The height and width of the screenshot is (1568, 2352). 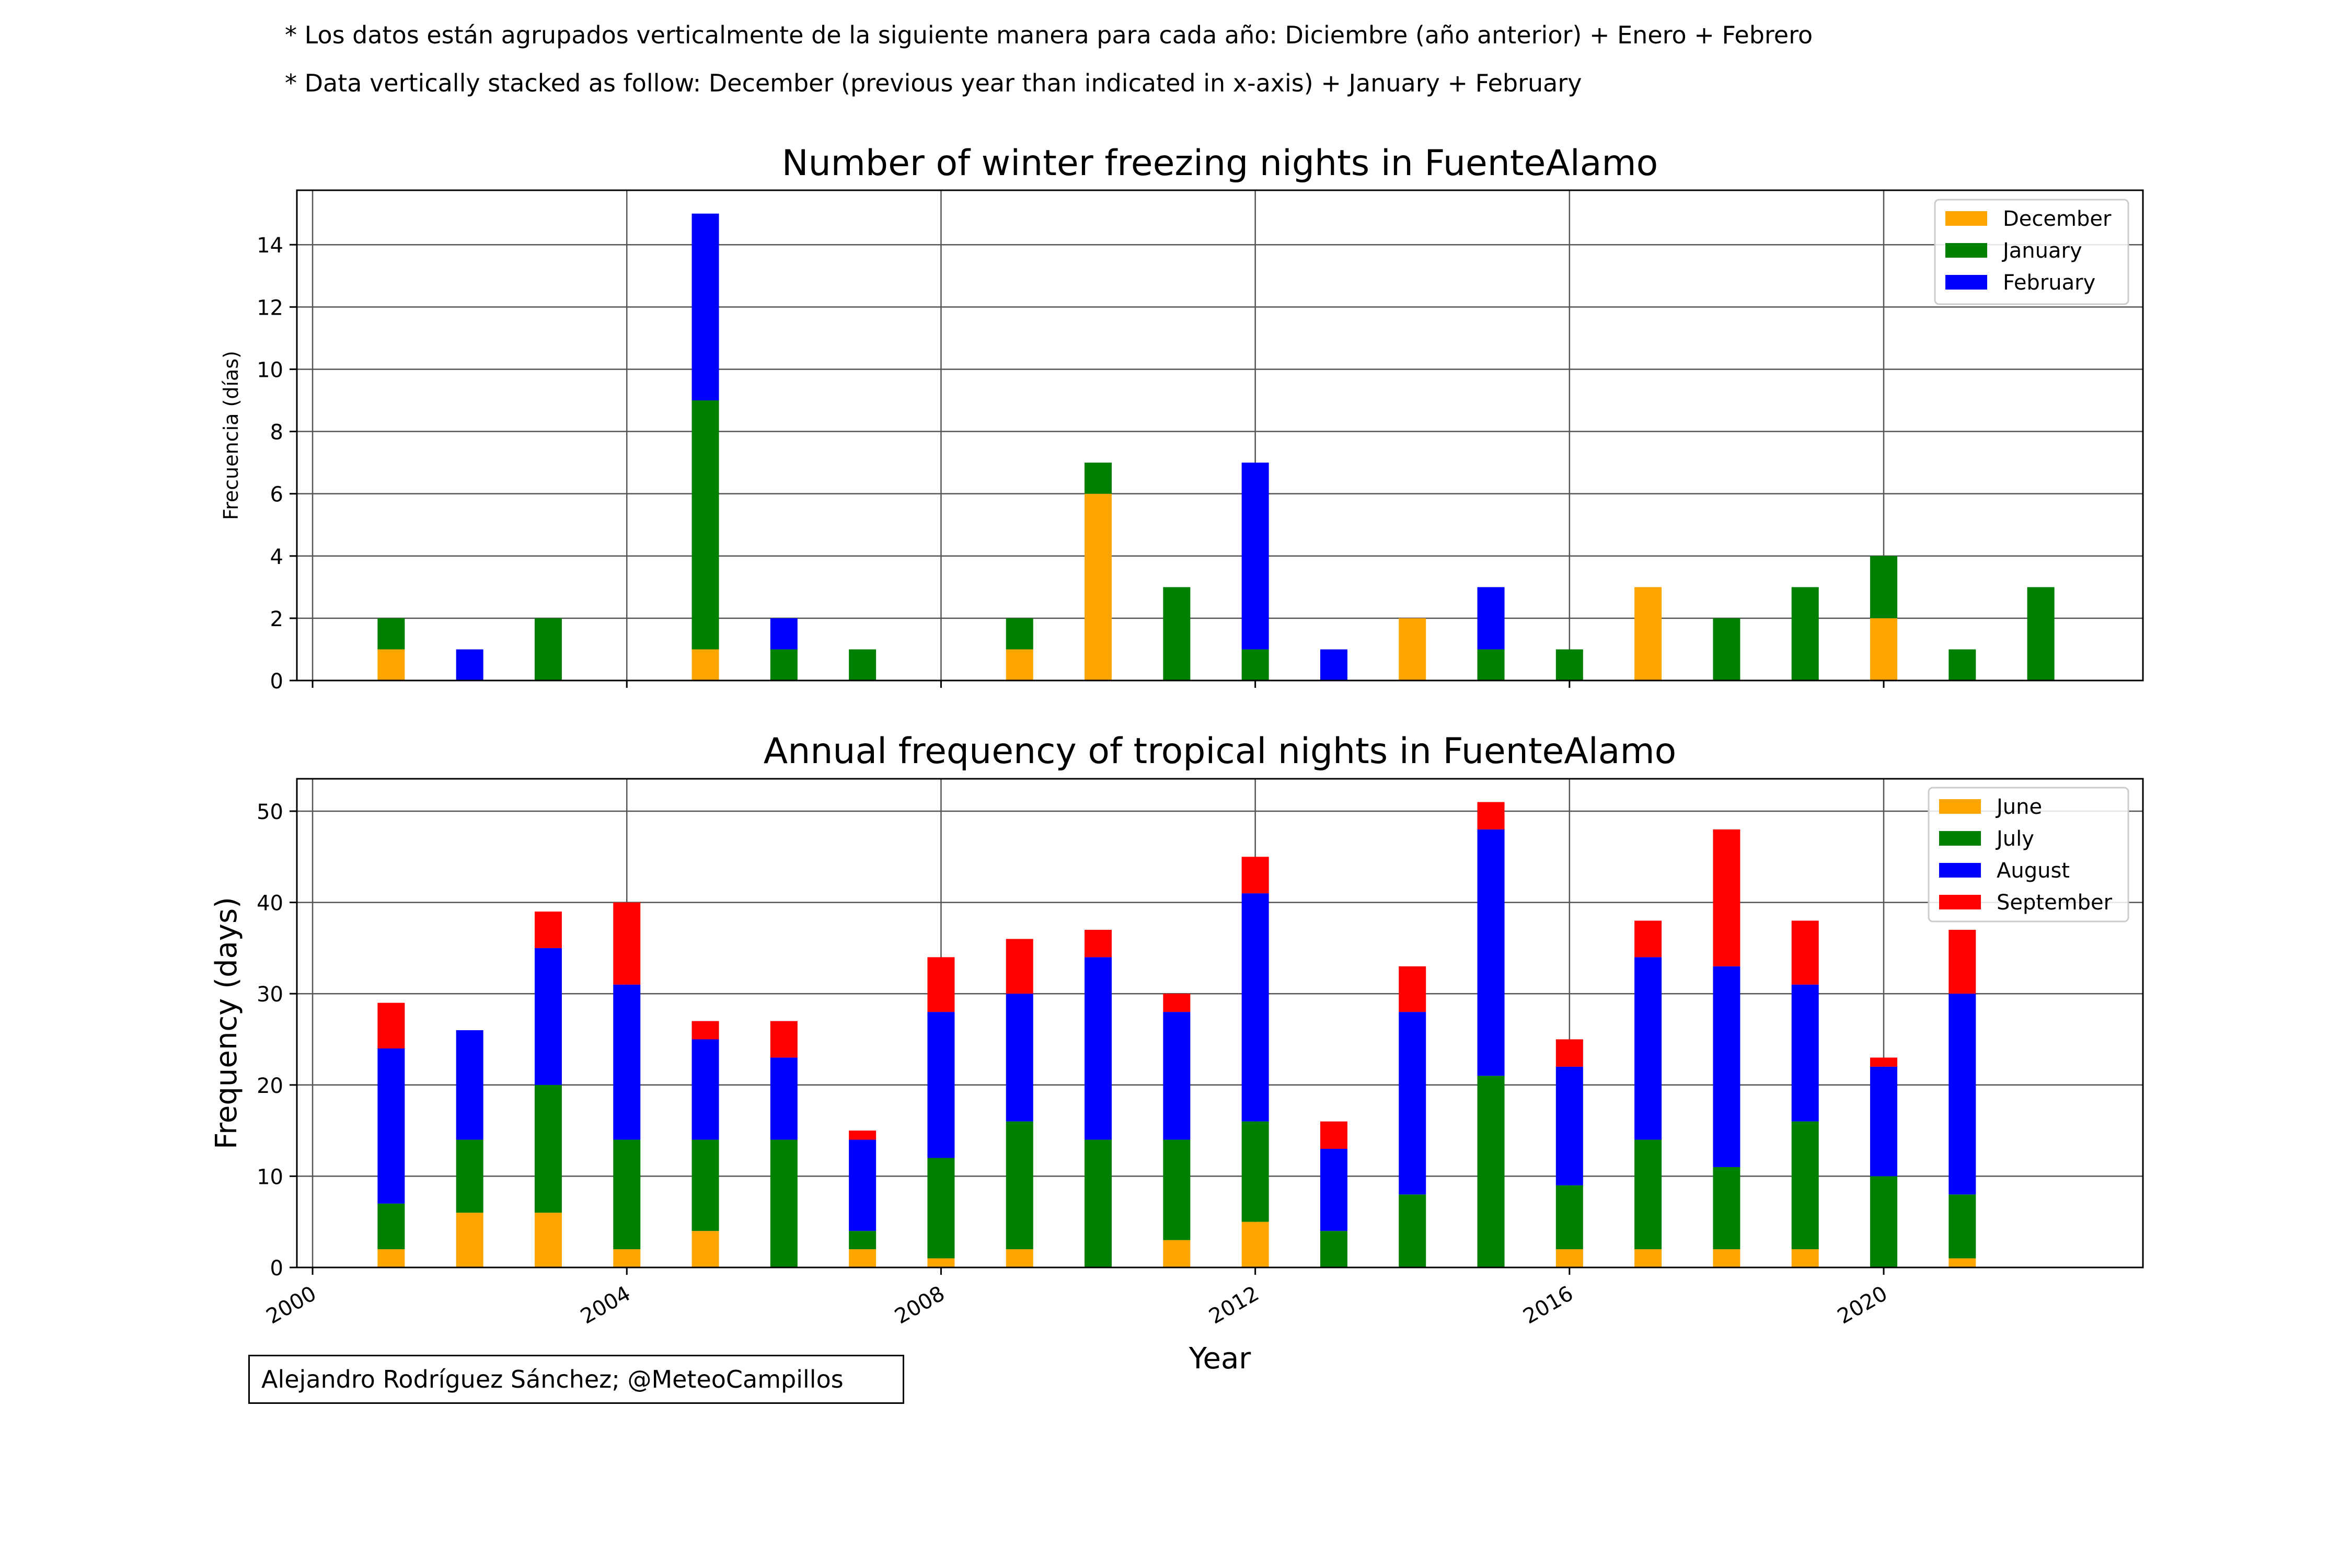 I want to click on y-tick-label: 12, so click(x=270, y=308).